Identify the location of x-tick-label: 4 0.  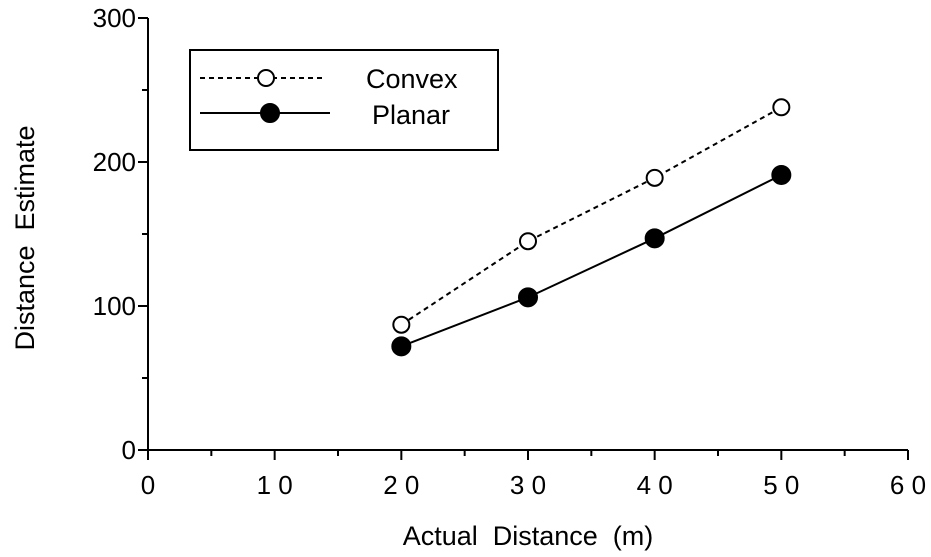
(655, 485).